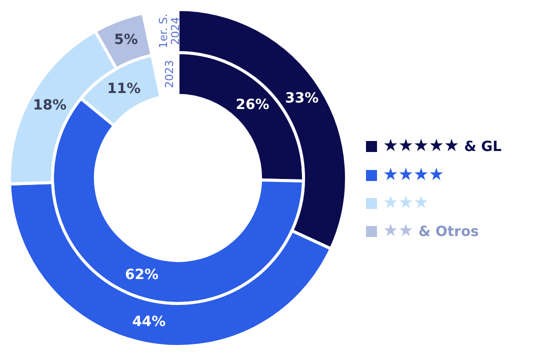  Describe the element at coordinates (169, 74) in the screenshot. I see `slice-label: 2023` at that location.